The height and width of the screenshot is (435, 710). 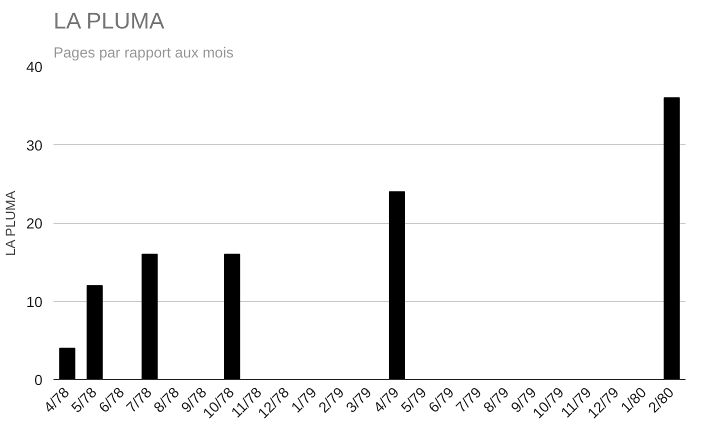 I want to click on x-tick-label: 5/78, so click(x=84, y=400).